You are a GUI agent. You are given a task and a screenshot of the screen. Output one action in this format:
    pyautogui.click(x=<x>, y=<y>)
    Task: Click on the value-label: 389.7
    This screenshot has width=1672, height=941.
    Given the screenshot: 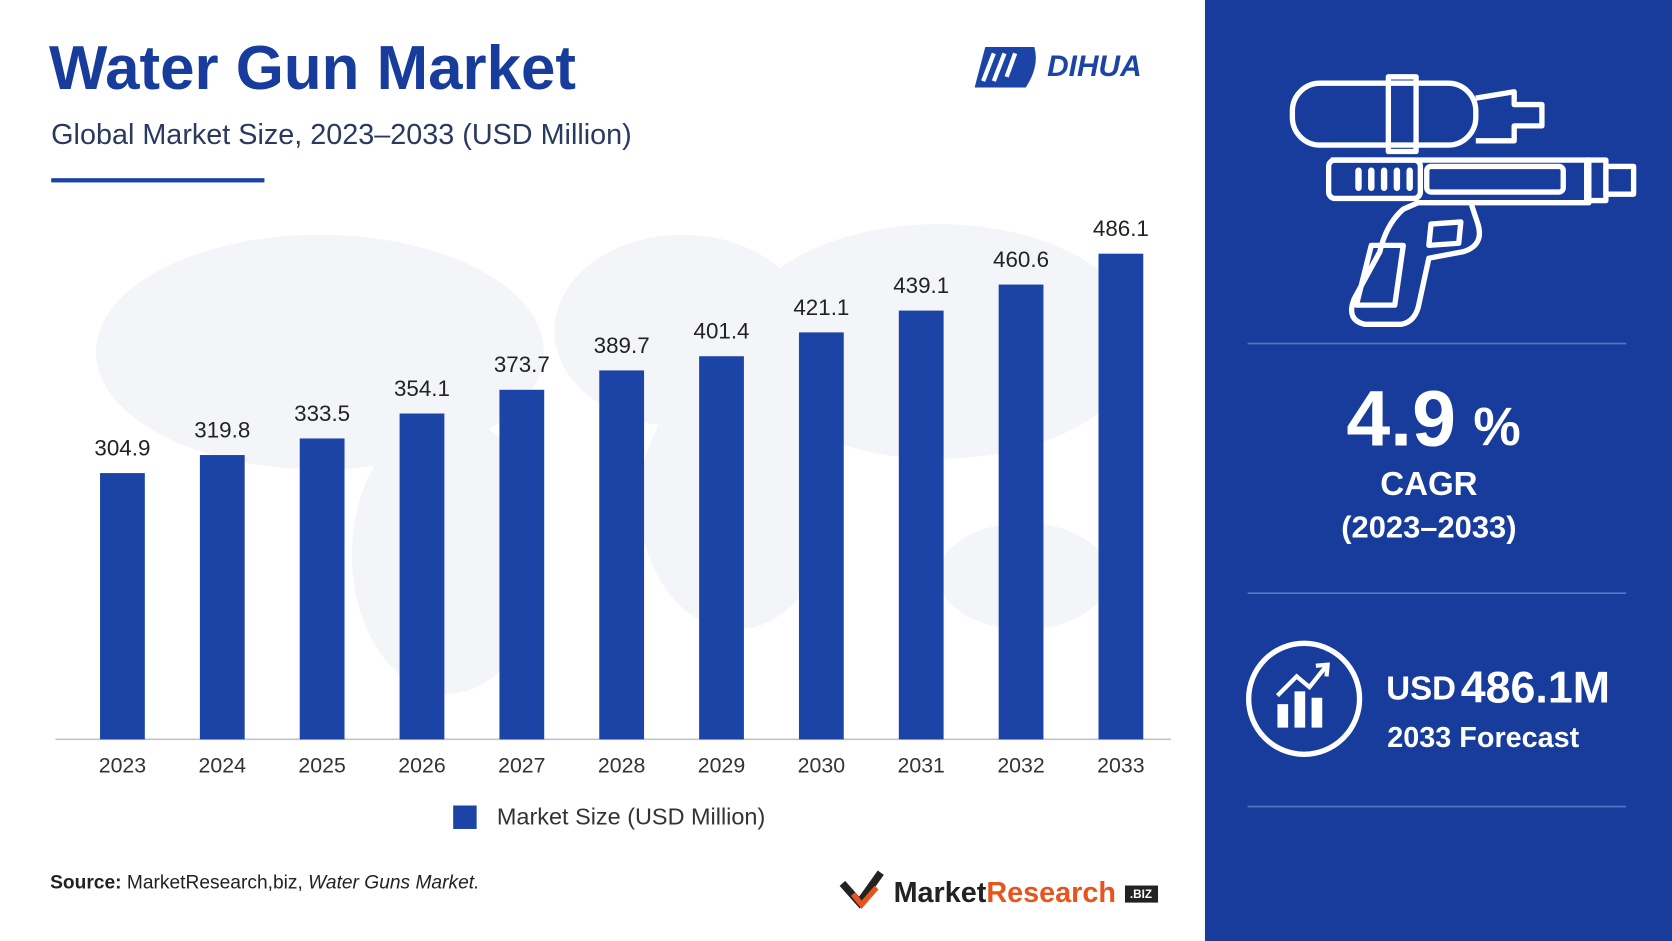 What is the action you would take?
    pyautogui.click(x=622, y=345)
    